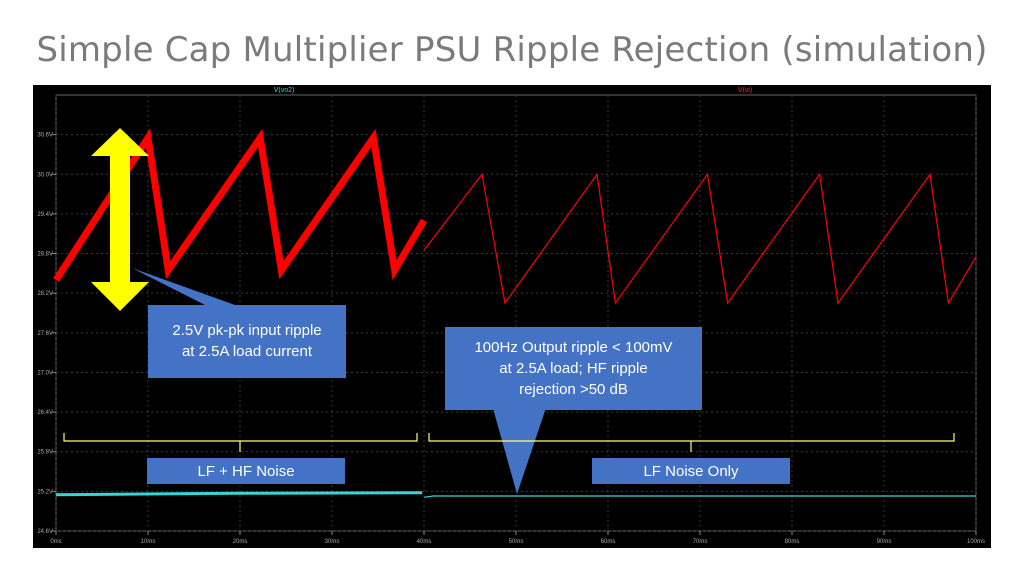 This screenshot has height=576, width=1024. I want to click on x-tick-label: 30ms, so click(332, 542).